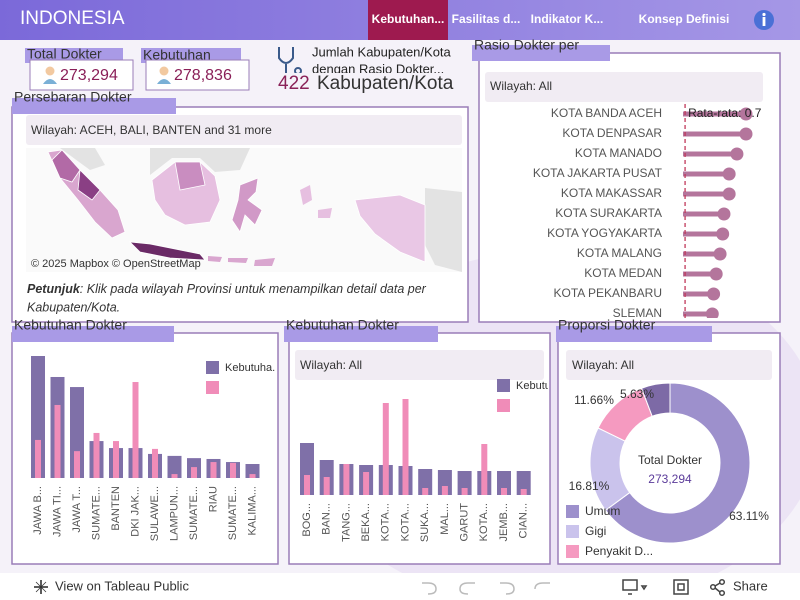  Describe the element at coordinates (116, 264) in the screenshot. I see `map-attribution: © 2025 Mapbox © OpenStreetMap` at that location.